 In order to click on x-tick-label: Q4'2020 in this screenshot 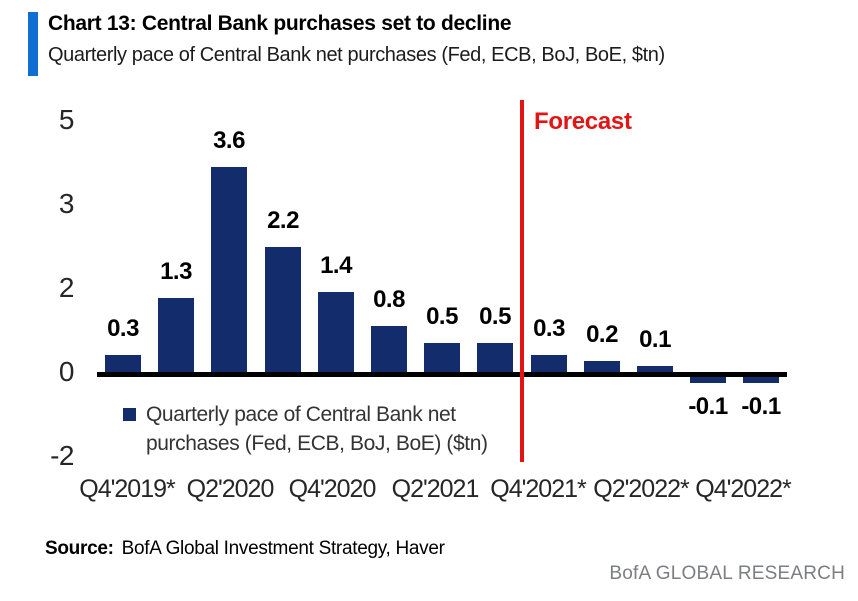, I will do `click(332, 489)`.